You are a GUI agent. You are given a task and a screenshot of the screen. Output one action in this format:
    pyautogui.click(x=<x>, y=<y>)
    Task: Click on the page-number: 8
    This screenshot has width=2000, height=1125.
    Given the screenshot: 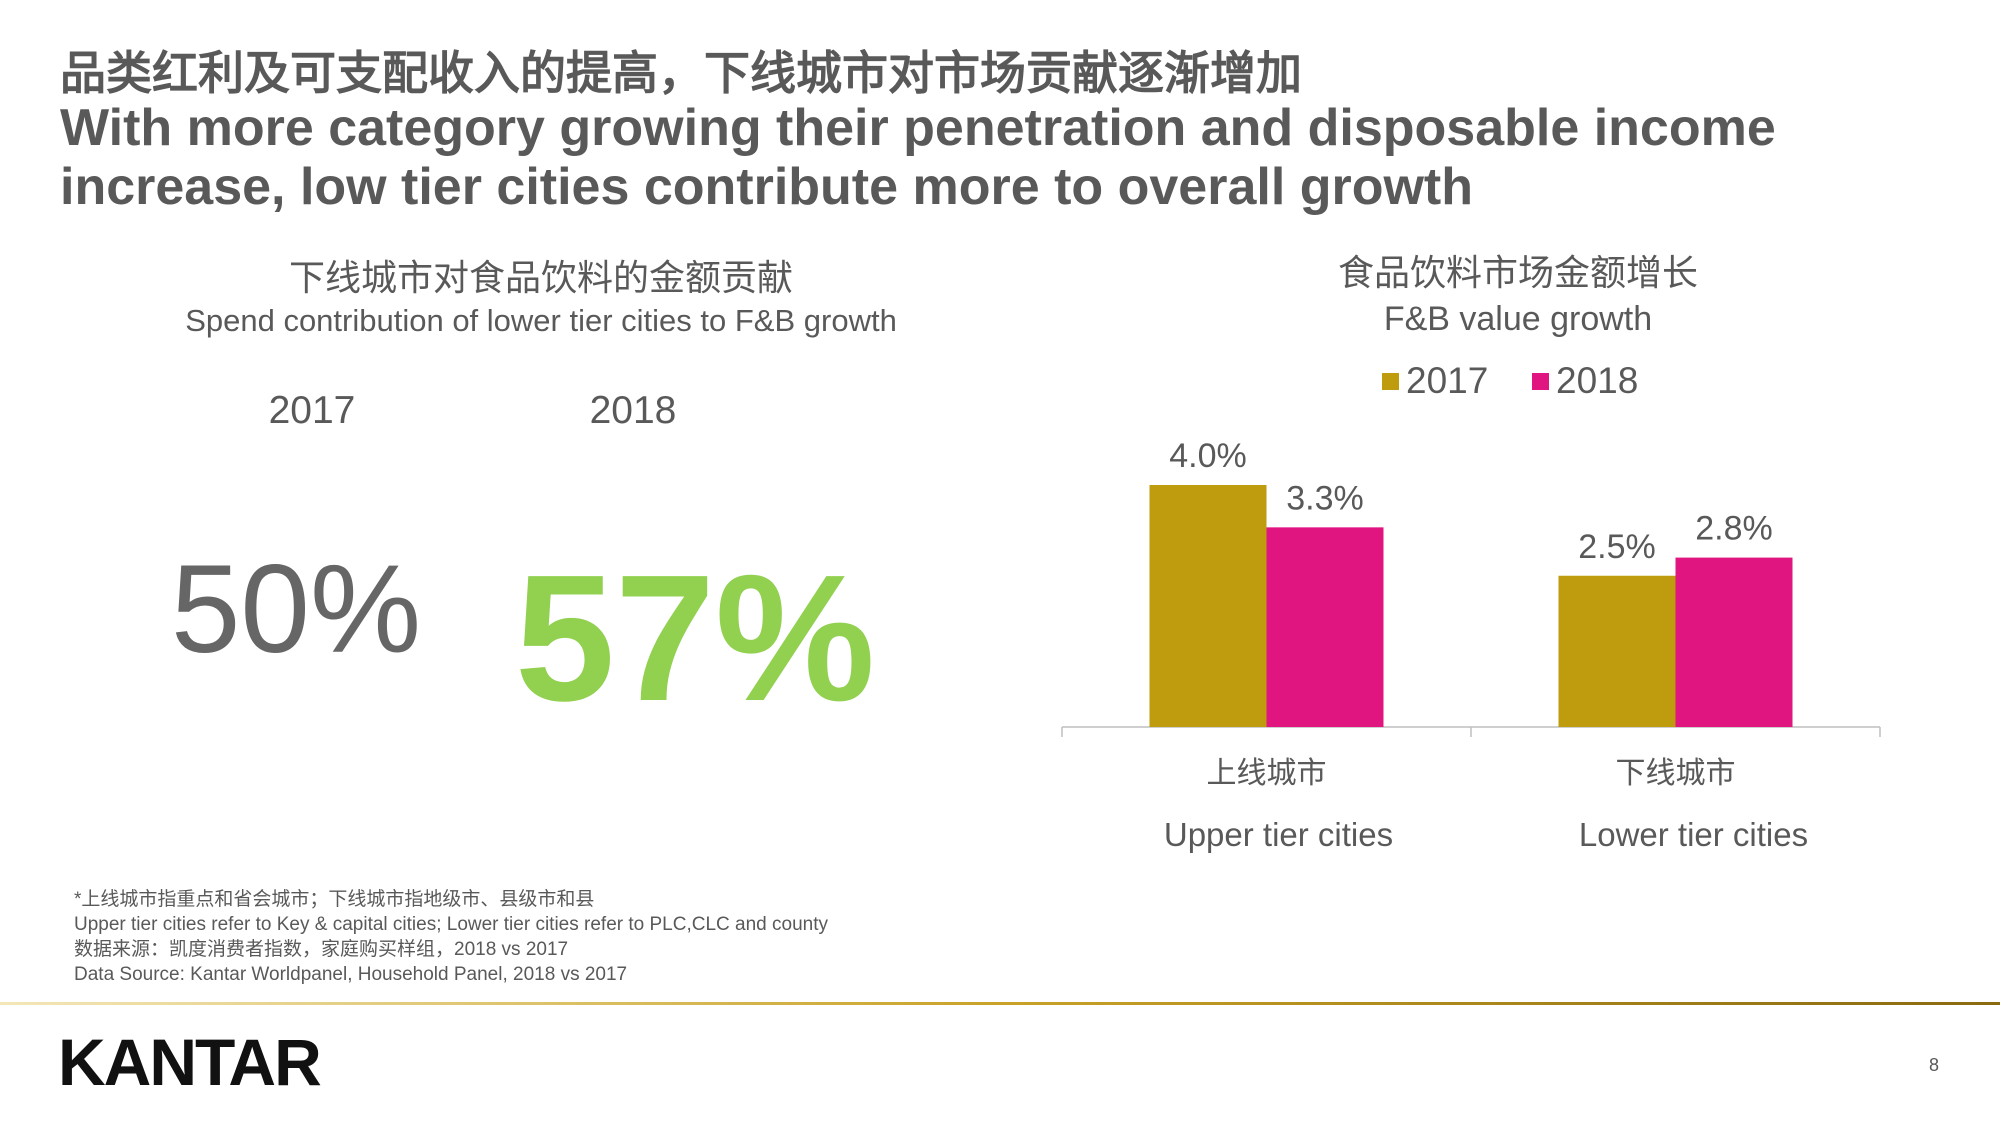 What is the action you would take?
    pyautogui.click(x=1934, y=1065)
    